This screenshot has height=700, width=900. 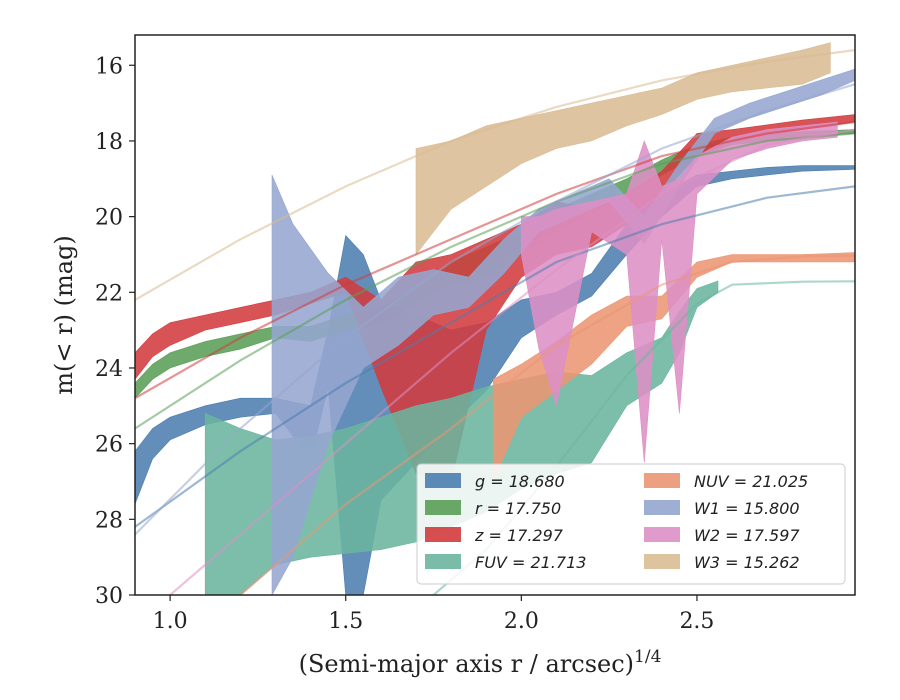 I want to click on legend-label-w2: W2 = 17.597, so click(x=747, y=535).